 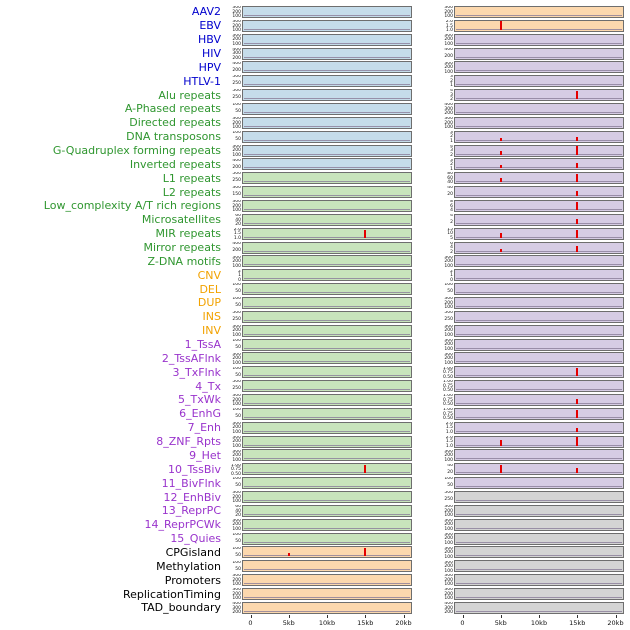 I want to click on x-axis-tick-mark, so click(x=366, y=616).